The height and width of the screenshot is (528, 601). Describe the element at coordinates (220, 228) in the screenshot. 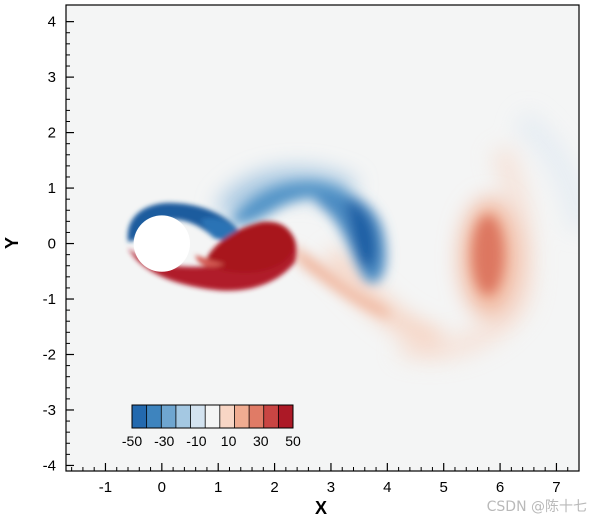

I see `upper-negative-shear-tip` at that location.